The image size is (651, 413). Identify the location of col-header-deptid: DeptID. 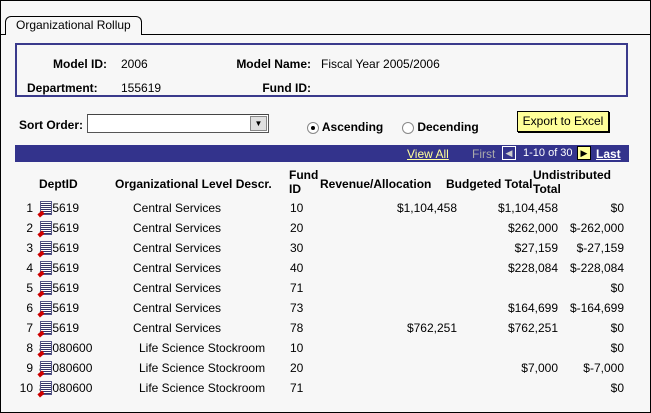
(58, 184).